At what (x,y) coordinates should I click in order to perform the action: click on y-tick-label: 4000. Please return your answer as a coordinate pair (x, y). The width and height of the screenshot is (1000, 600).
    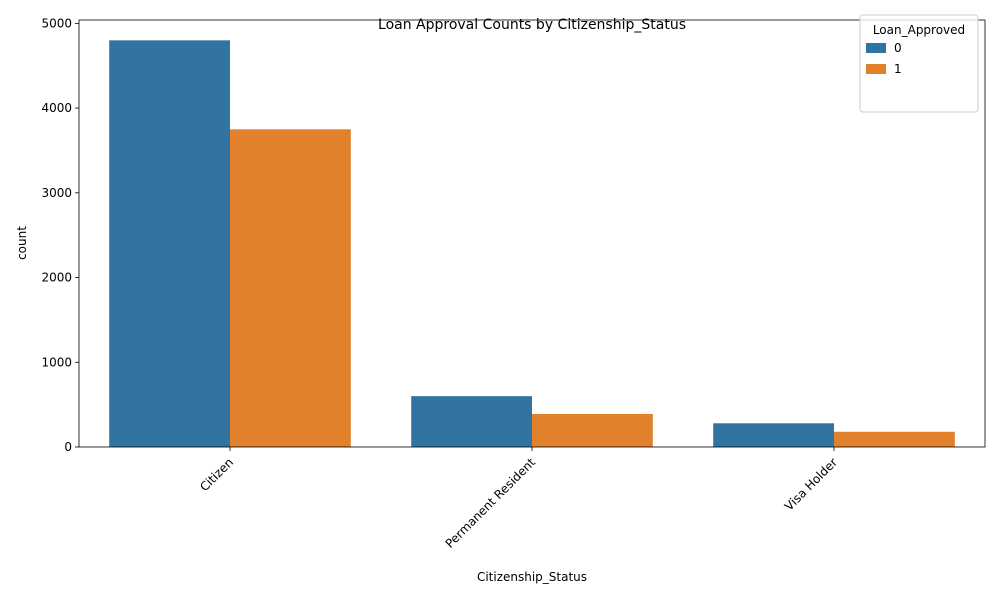
    Looking at the image, I should click on (56, 108).